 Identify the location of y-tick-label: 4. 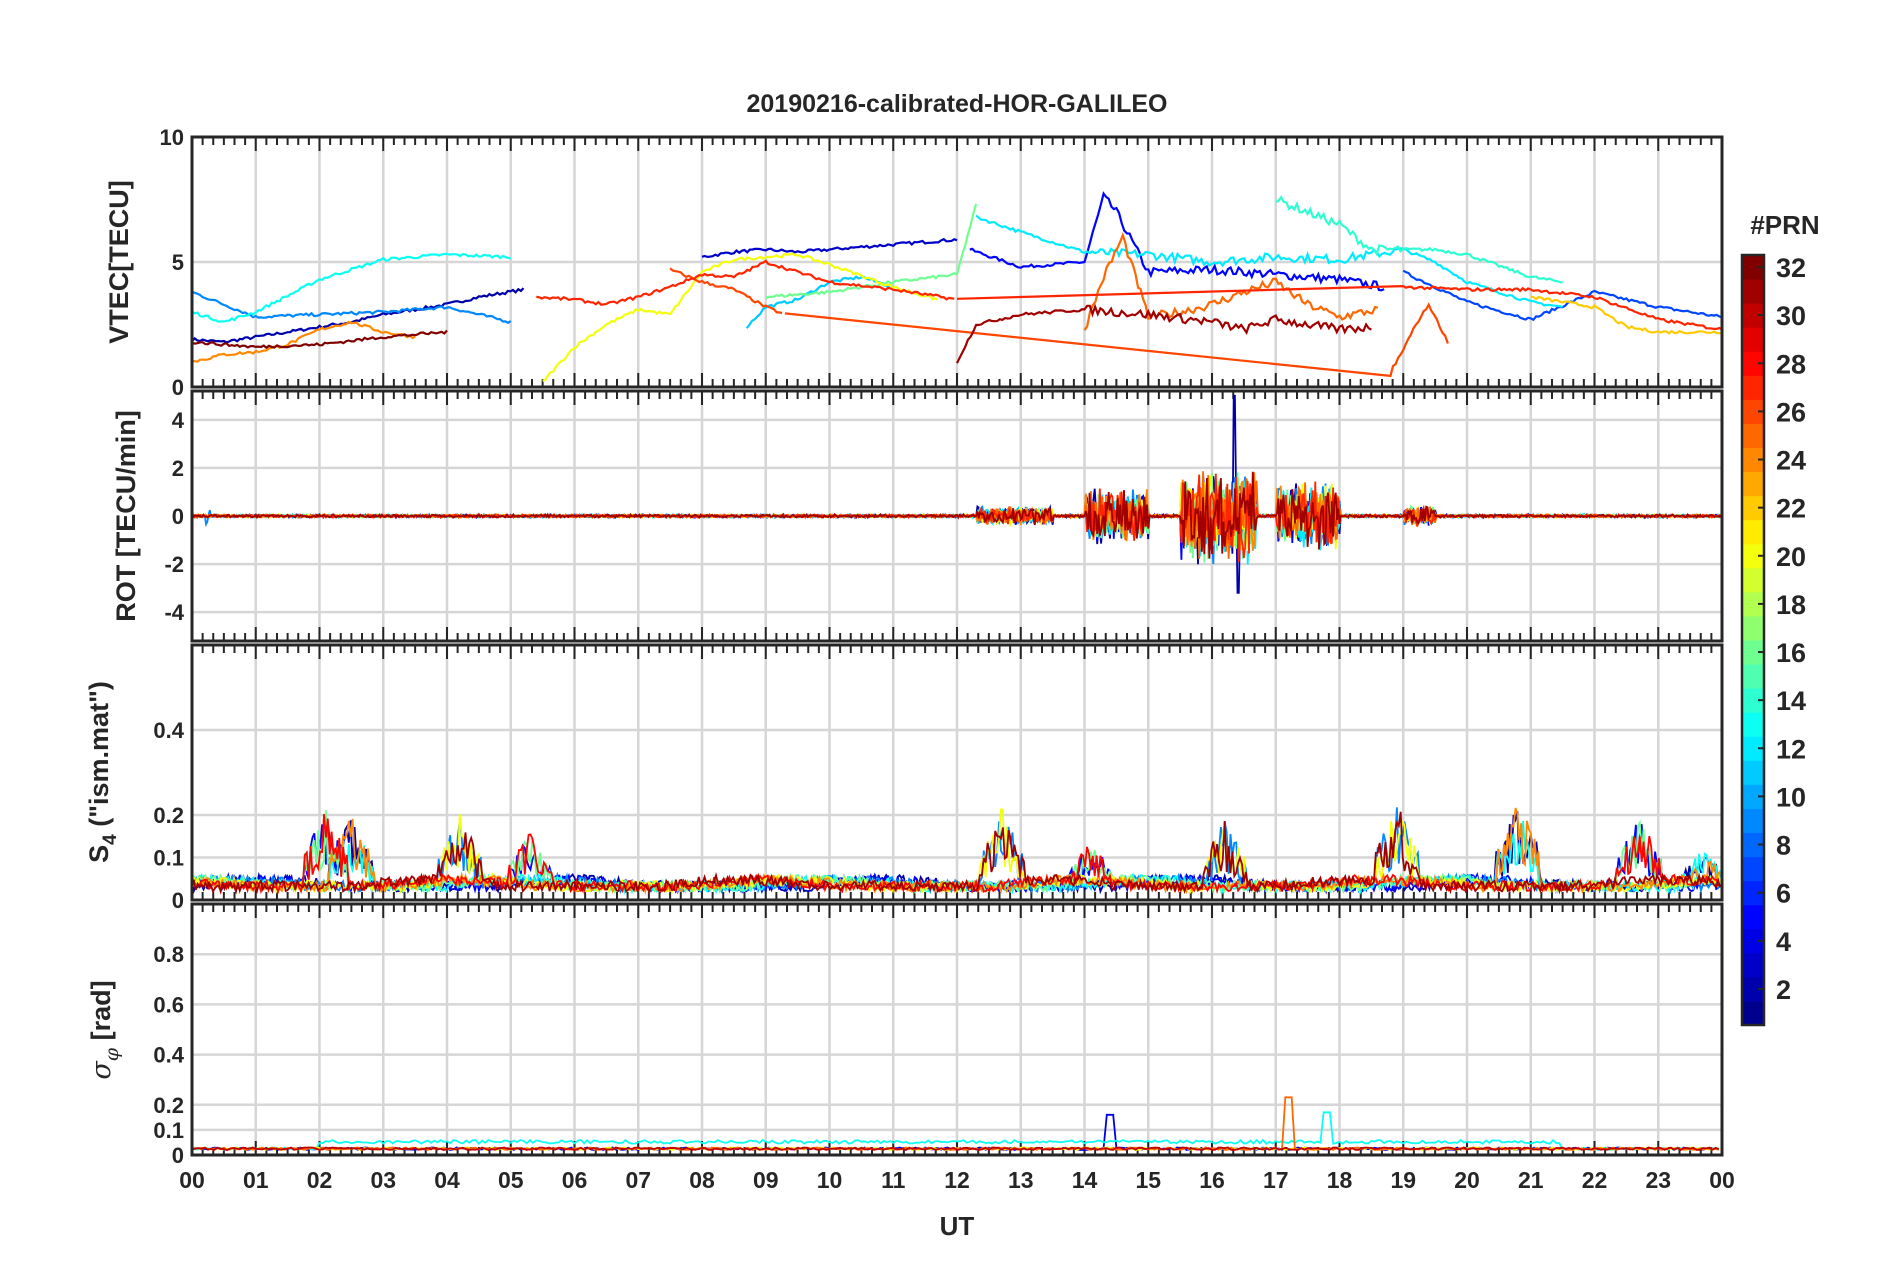
(178, 420).